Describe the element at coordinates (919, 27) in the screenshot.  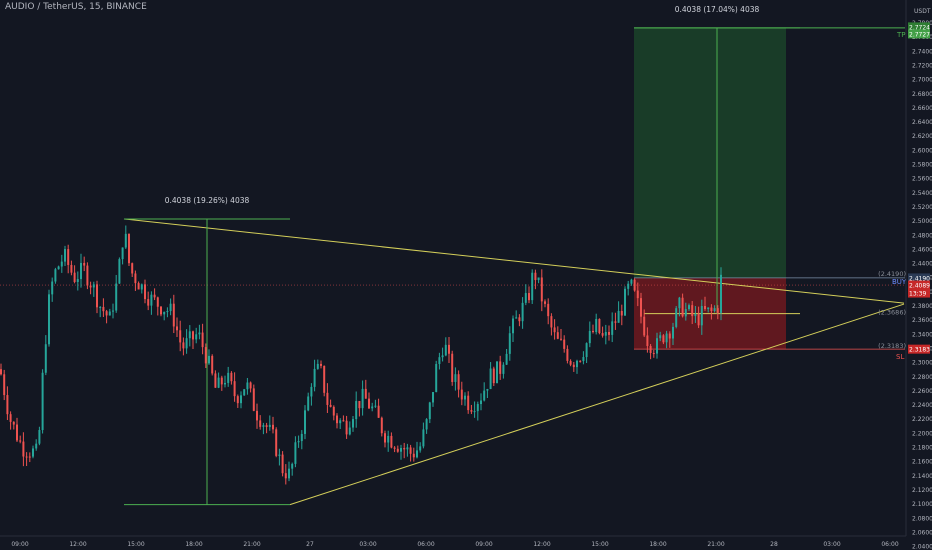
I see `tp-price-tag-box` at that location.